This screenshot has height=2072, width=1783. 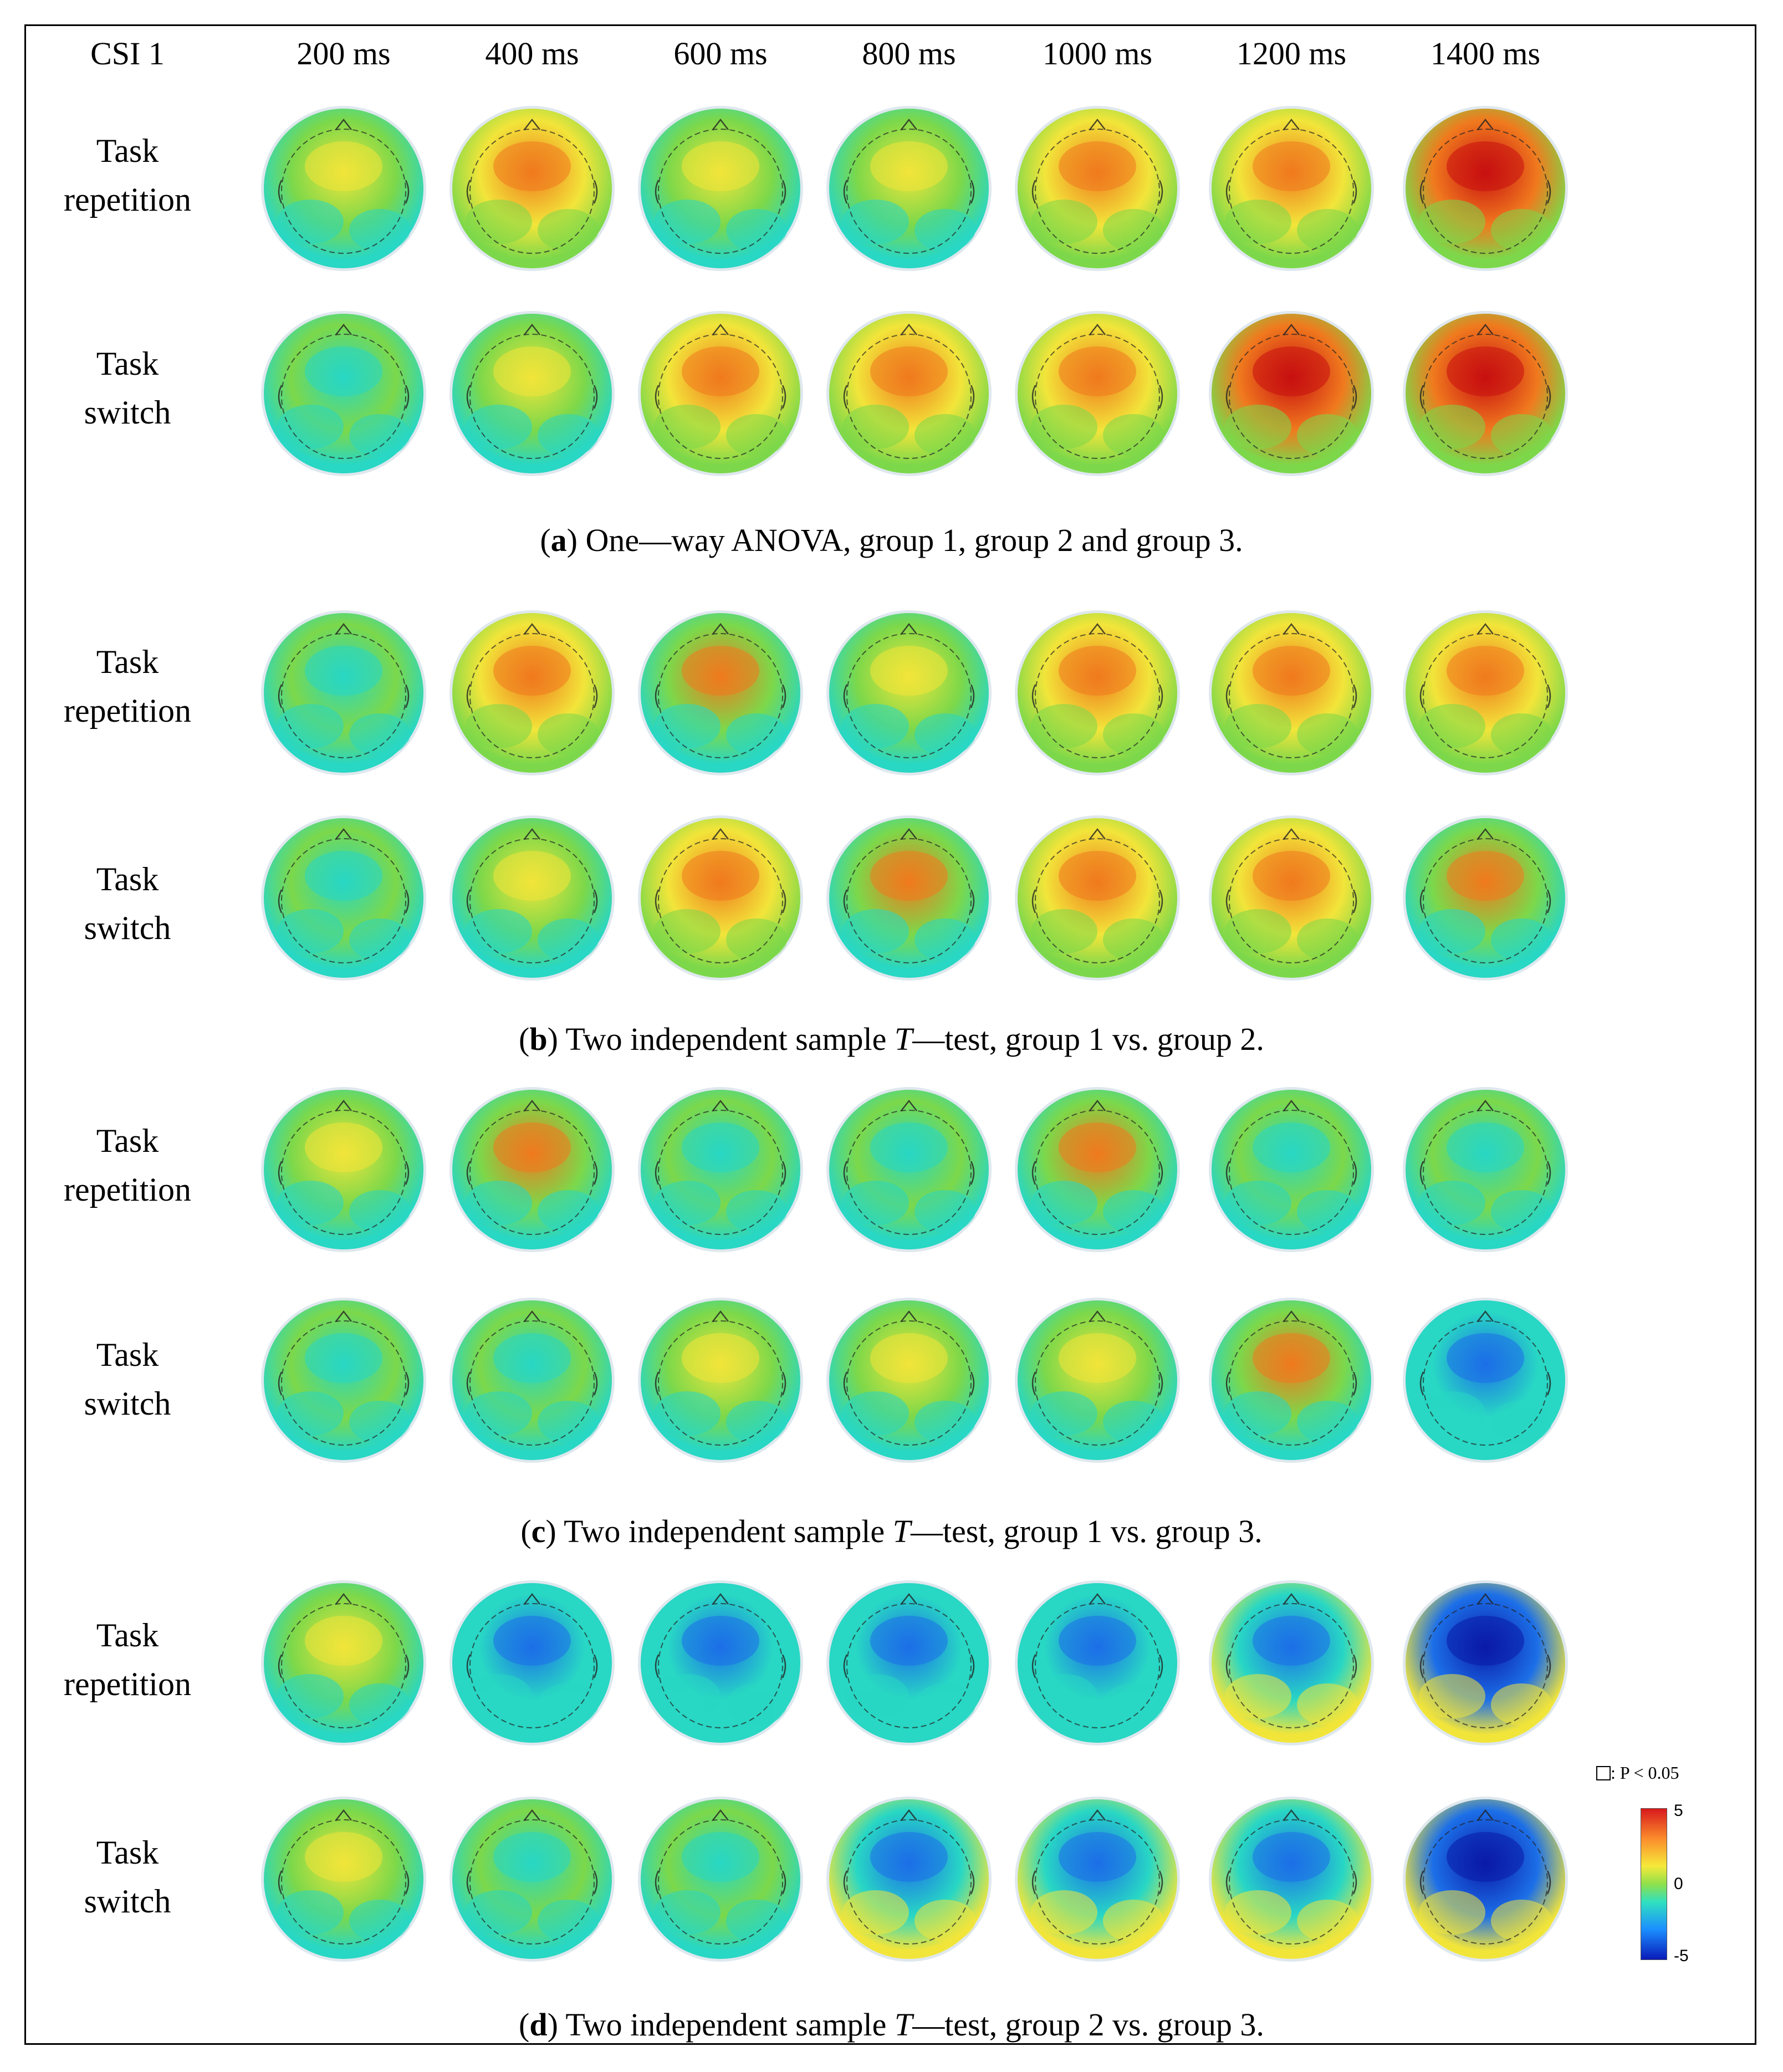 I want to click on row-label-a-switch: Task switch, so click(x=127, y=388).